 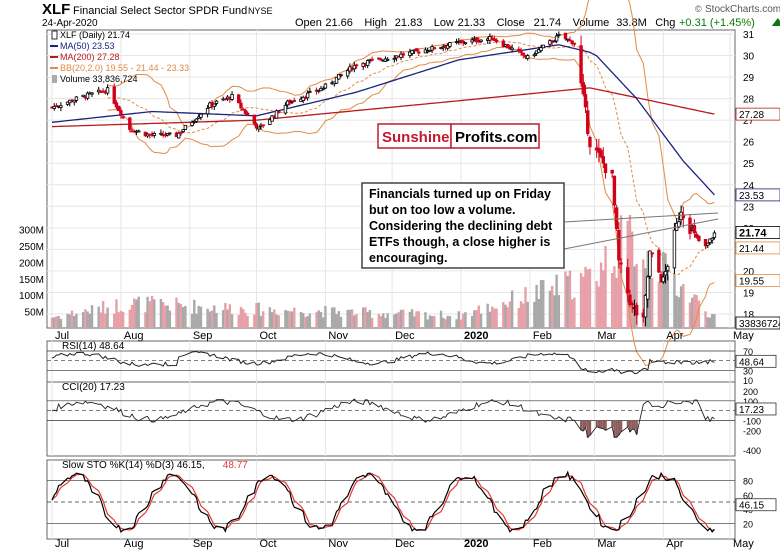 I want to click on cci-tick-label: -400, so click(x=752, y=451).